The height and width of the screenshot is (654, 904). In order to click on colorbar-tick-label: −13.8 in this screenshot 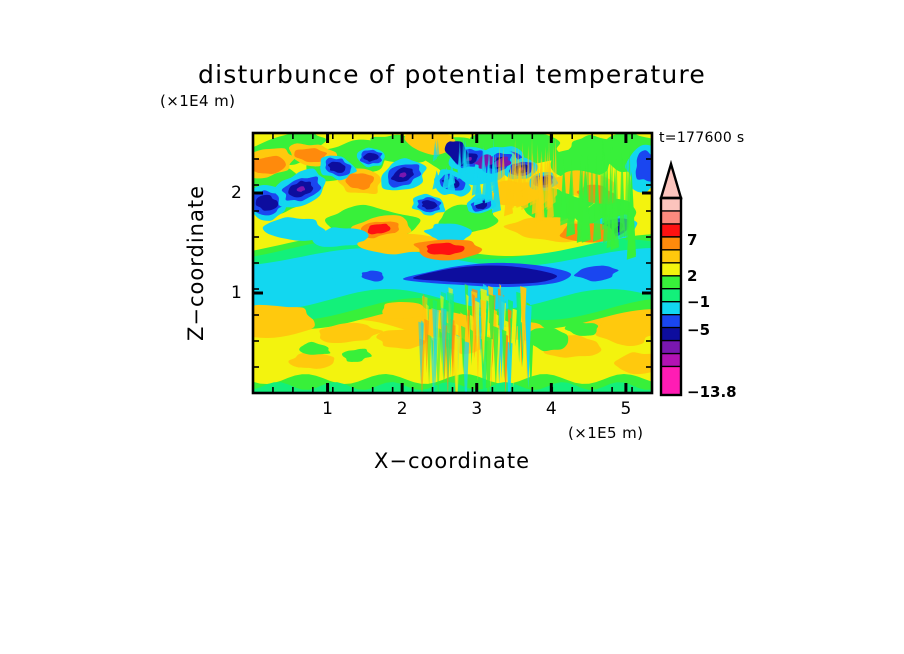, I will do `click(712, 392)`.